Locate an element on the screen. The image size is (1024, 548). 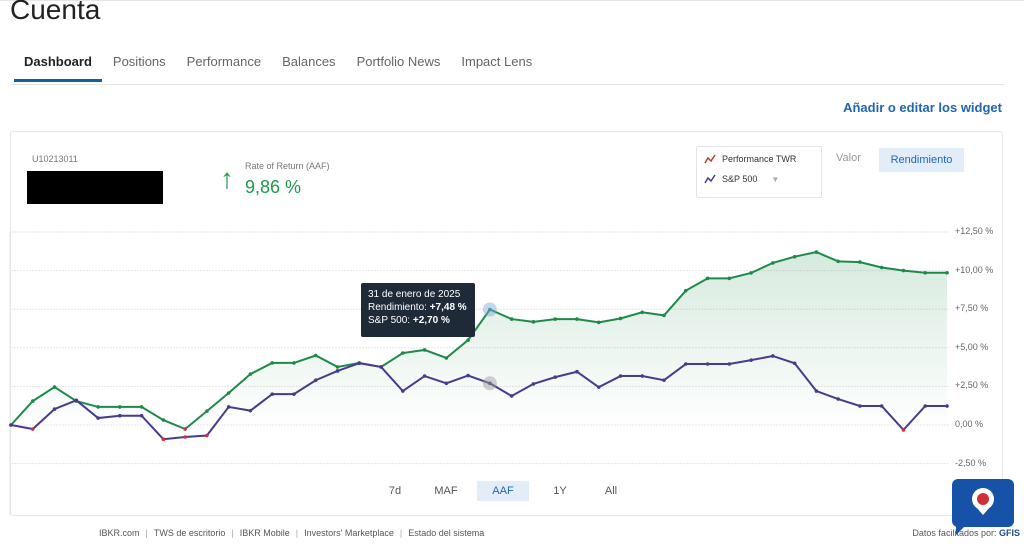
tab-dashboard: Dashboard is located at coordinates (58, 67).